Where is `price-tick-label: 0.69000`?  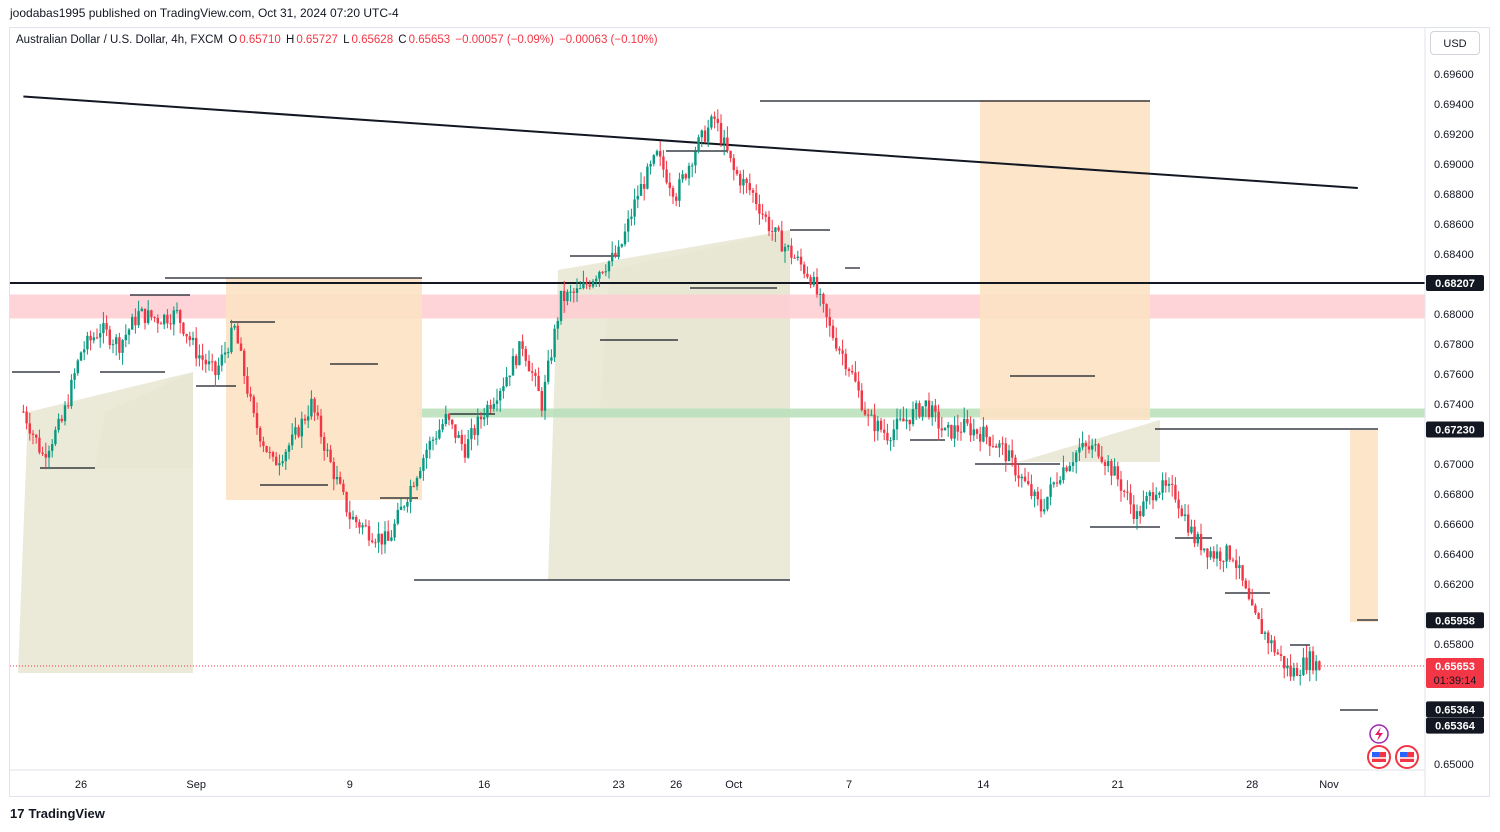 price-tick-label: 0.69000 is located at coordinates (1454, 165).